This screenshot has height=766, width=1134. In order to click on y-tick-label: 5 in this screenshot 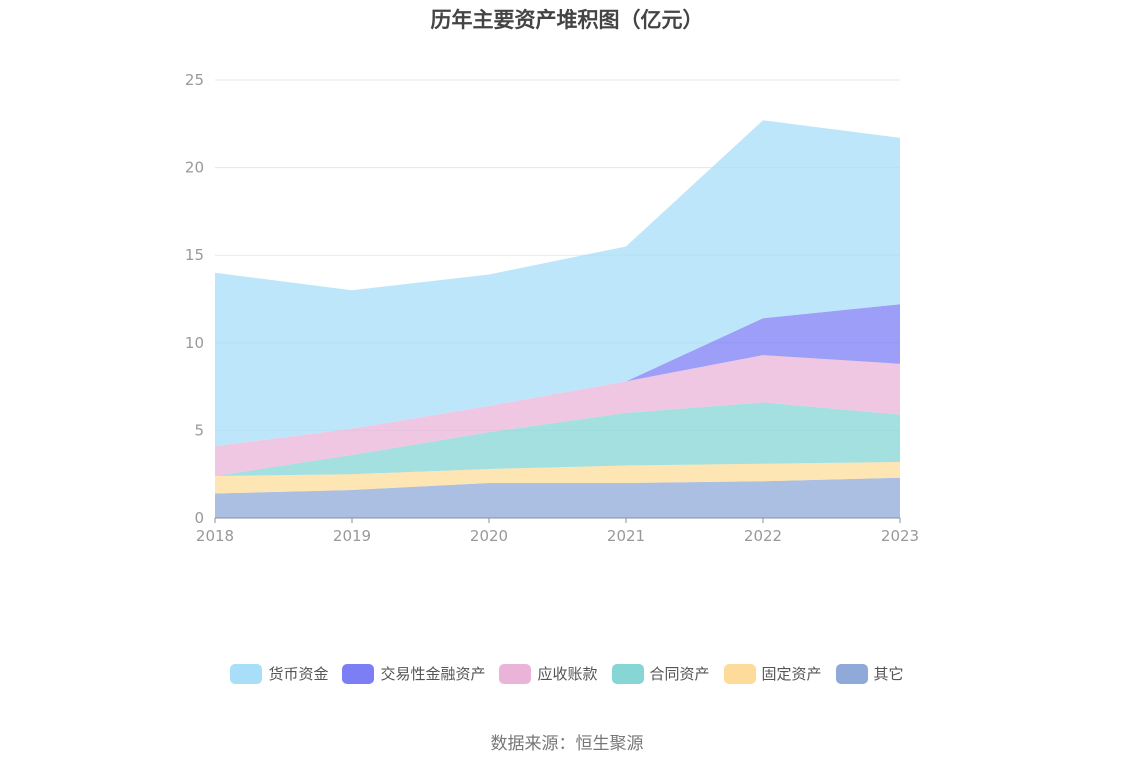, I will do `click(199, 430)`.